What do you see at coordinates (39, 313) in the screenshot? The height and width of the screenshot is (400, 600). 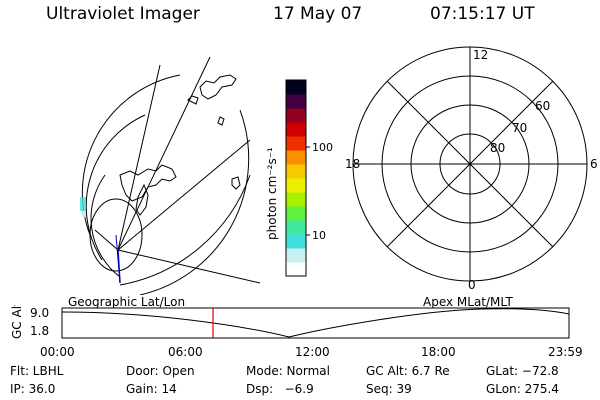 I see `timeline-ytick-max: 9.0` at bounding box center [39, 313].